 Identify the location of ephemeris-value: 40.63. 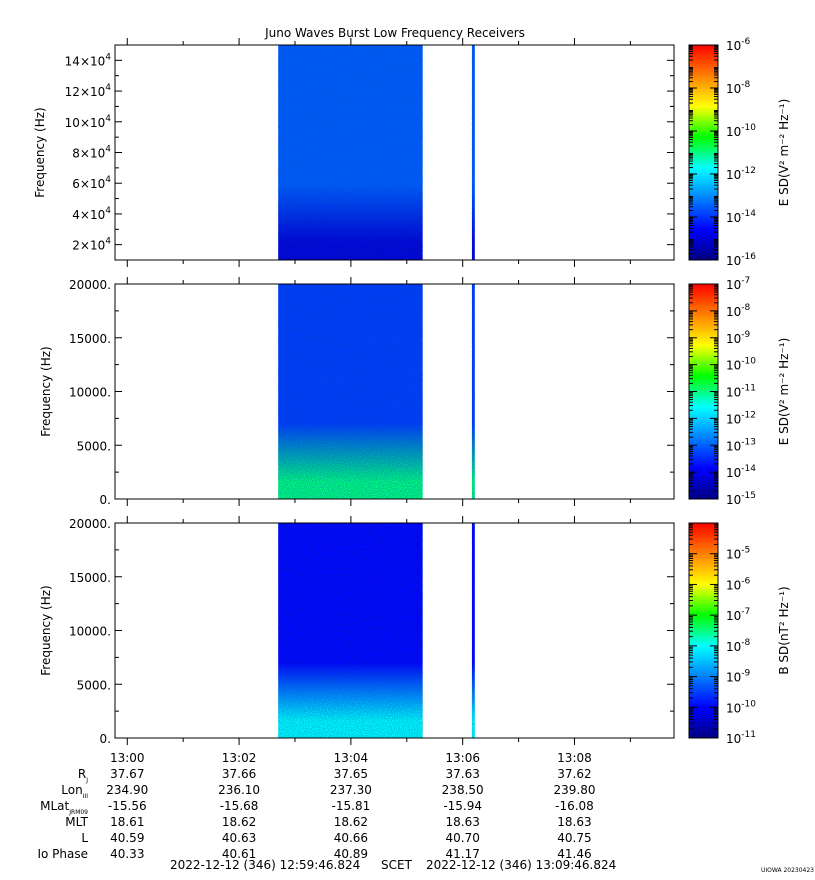
(239, 838).